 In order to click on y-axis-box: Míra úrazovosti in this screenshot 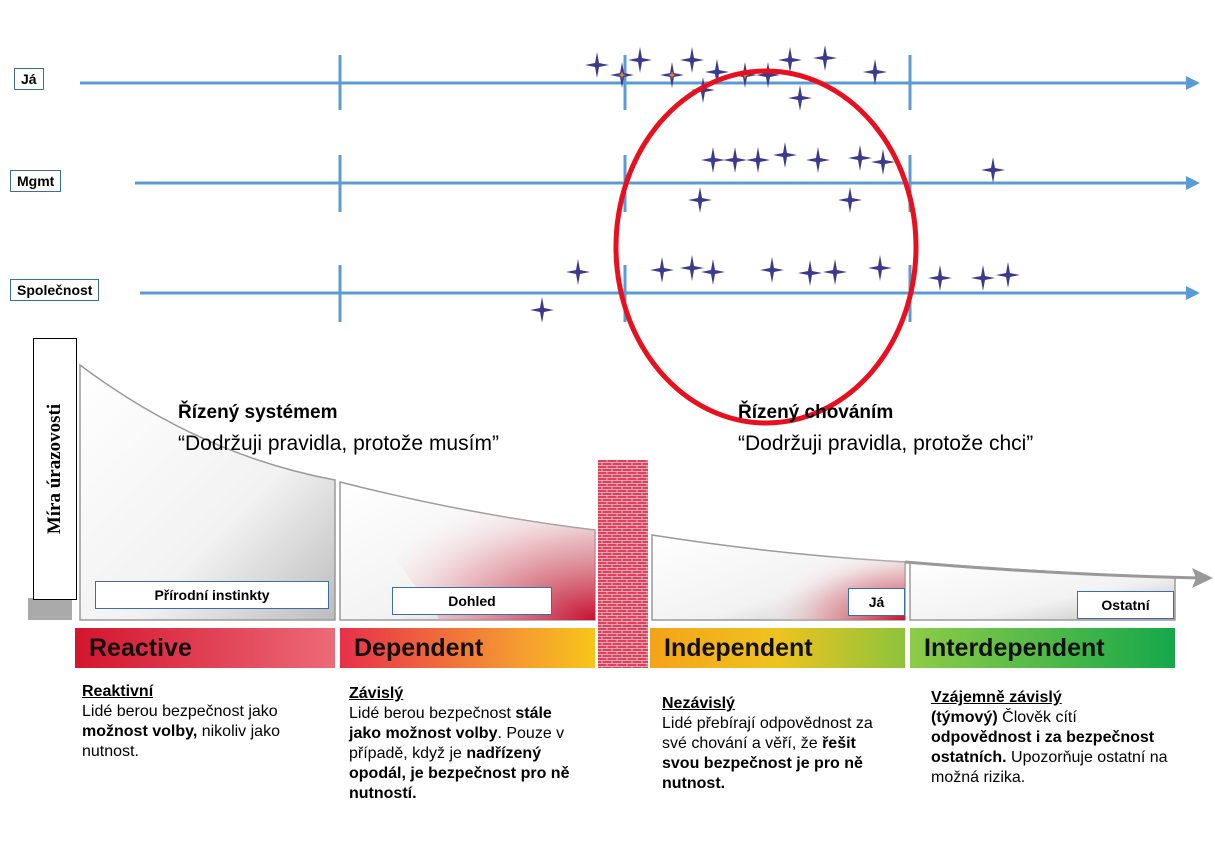, I will do `click(55, 469)`.